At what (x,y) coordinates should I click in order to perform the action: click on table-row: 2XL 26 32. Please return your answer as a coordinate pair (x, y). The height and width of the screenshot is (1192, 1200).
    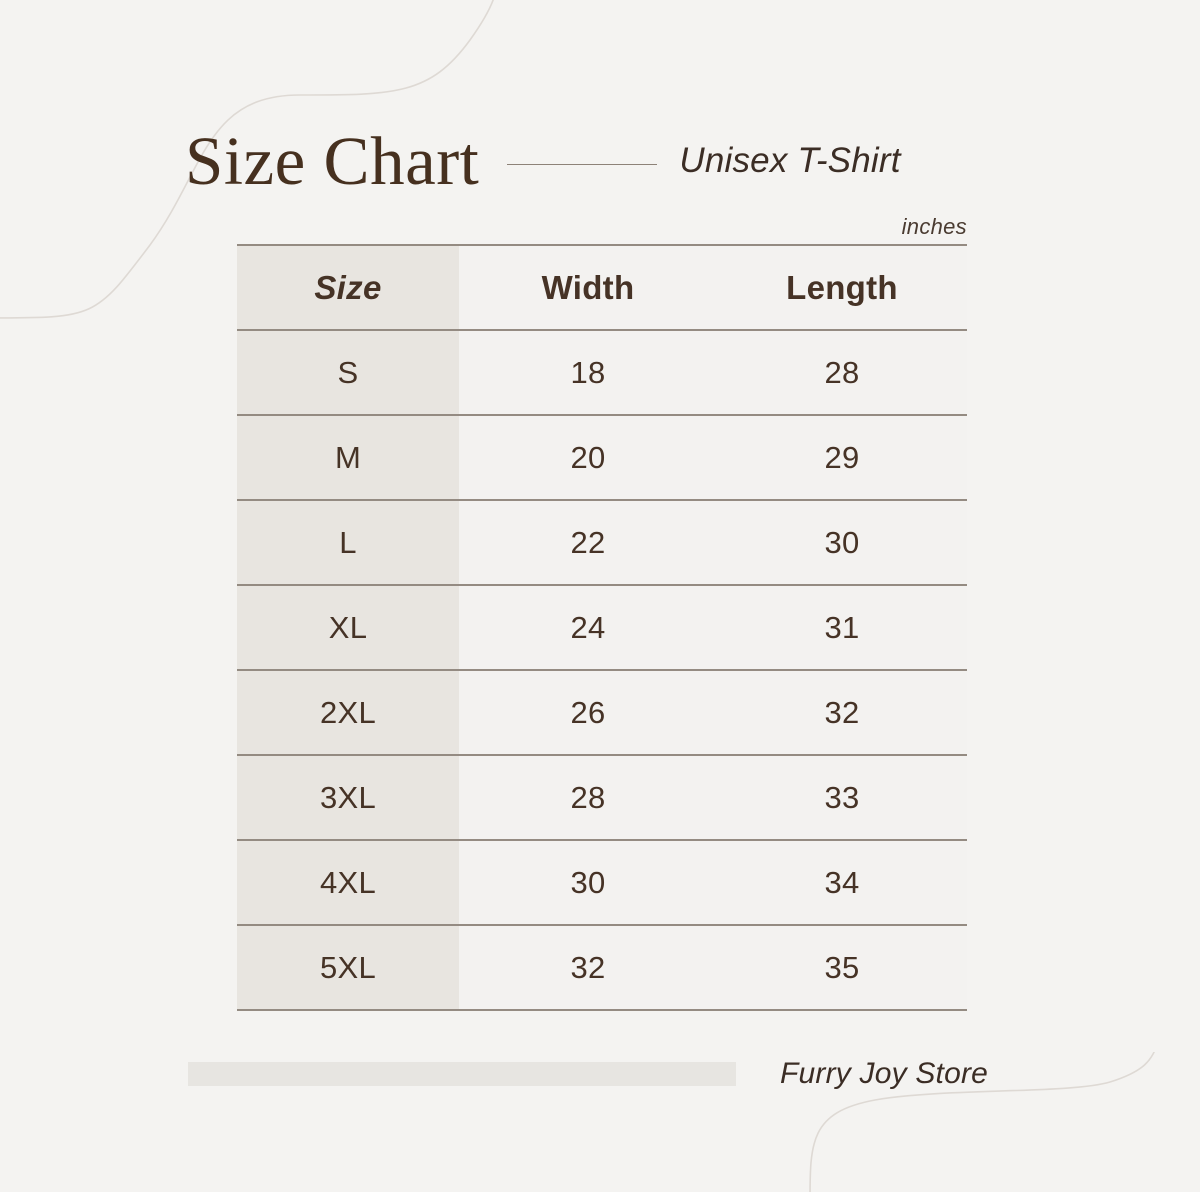
    Looking at the image, I should click on (602, 712).